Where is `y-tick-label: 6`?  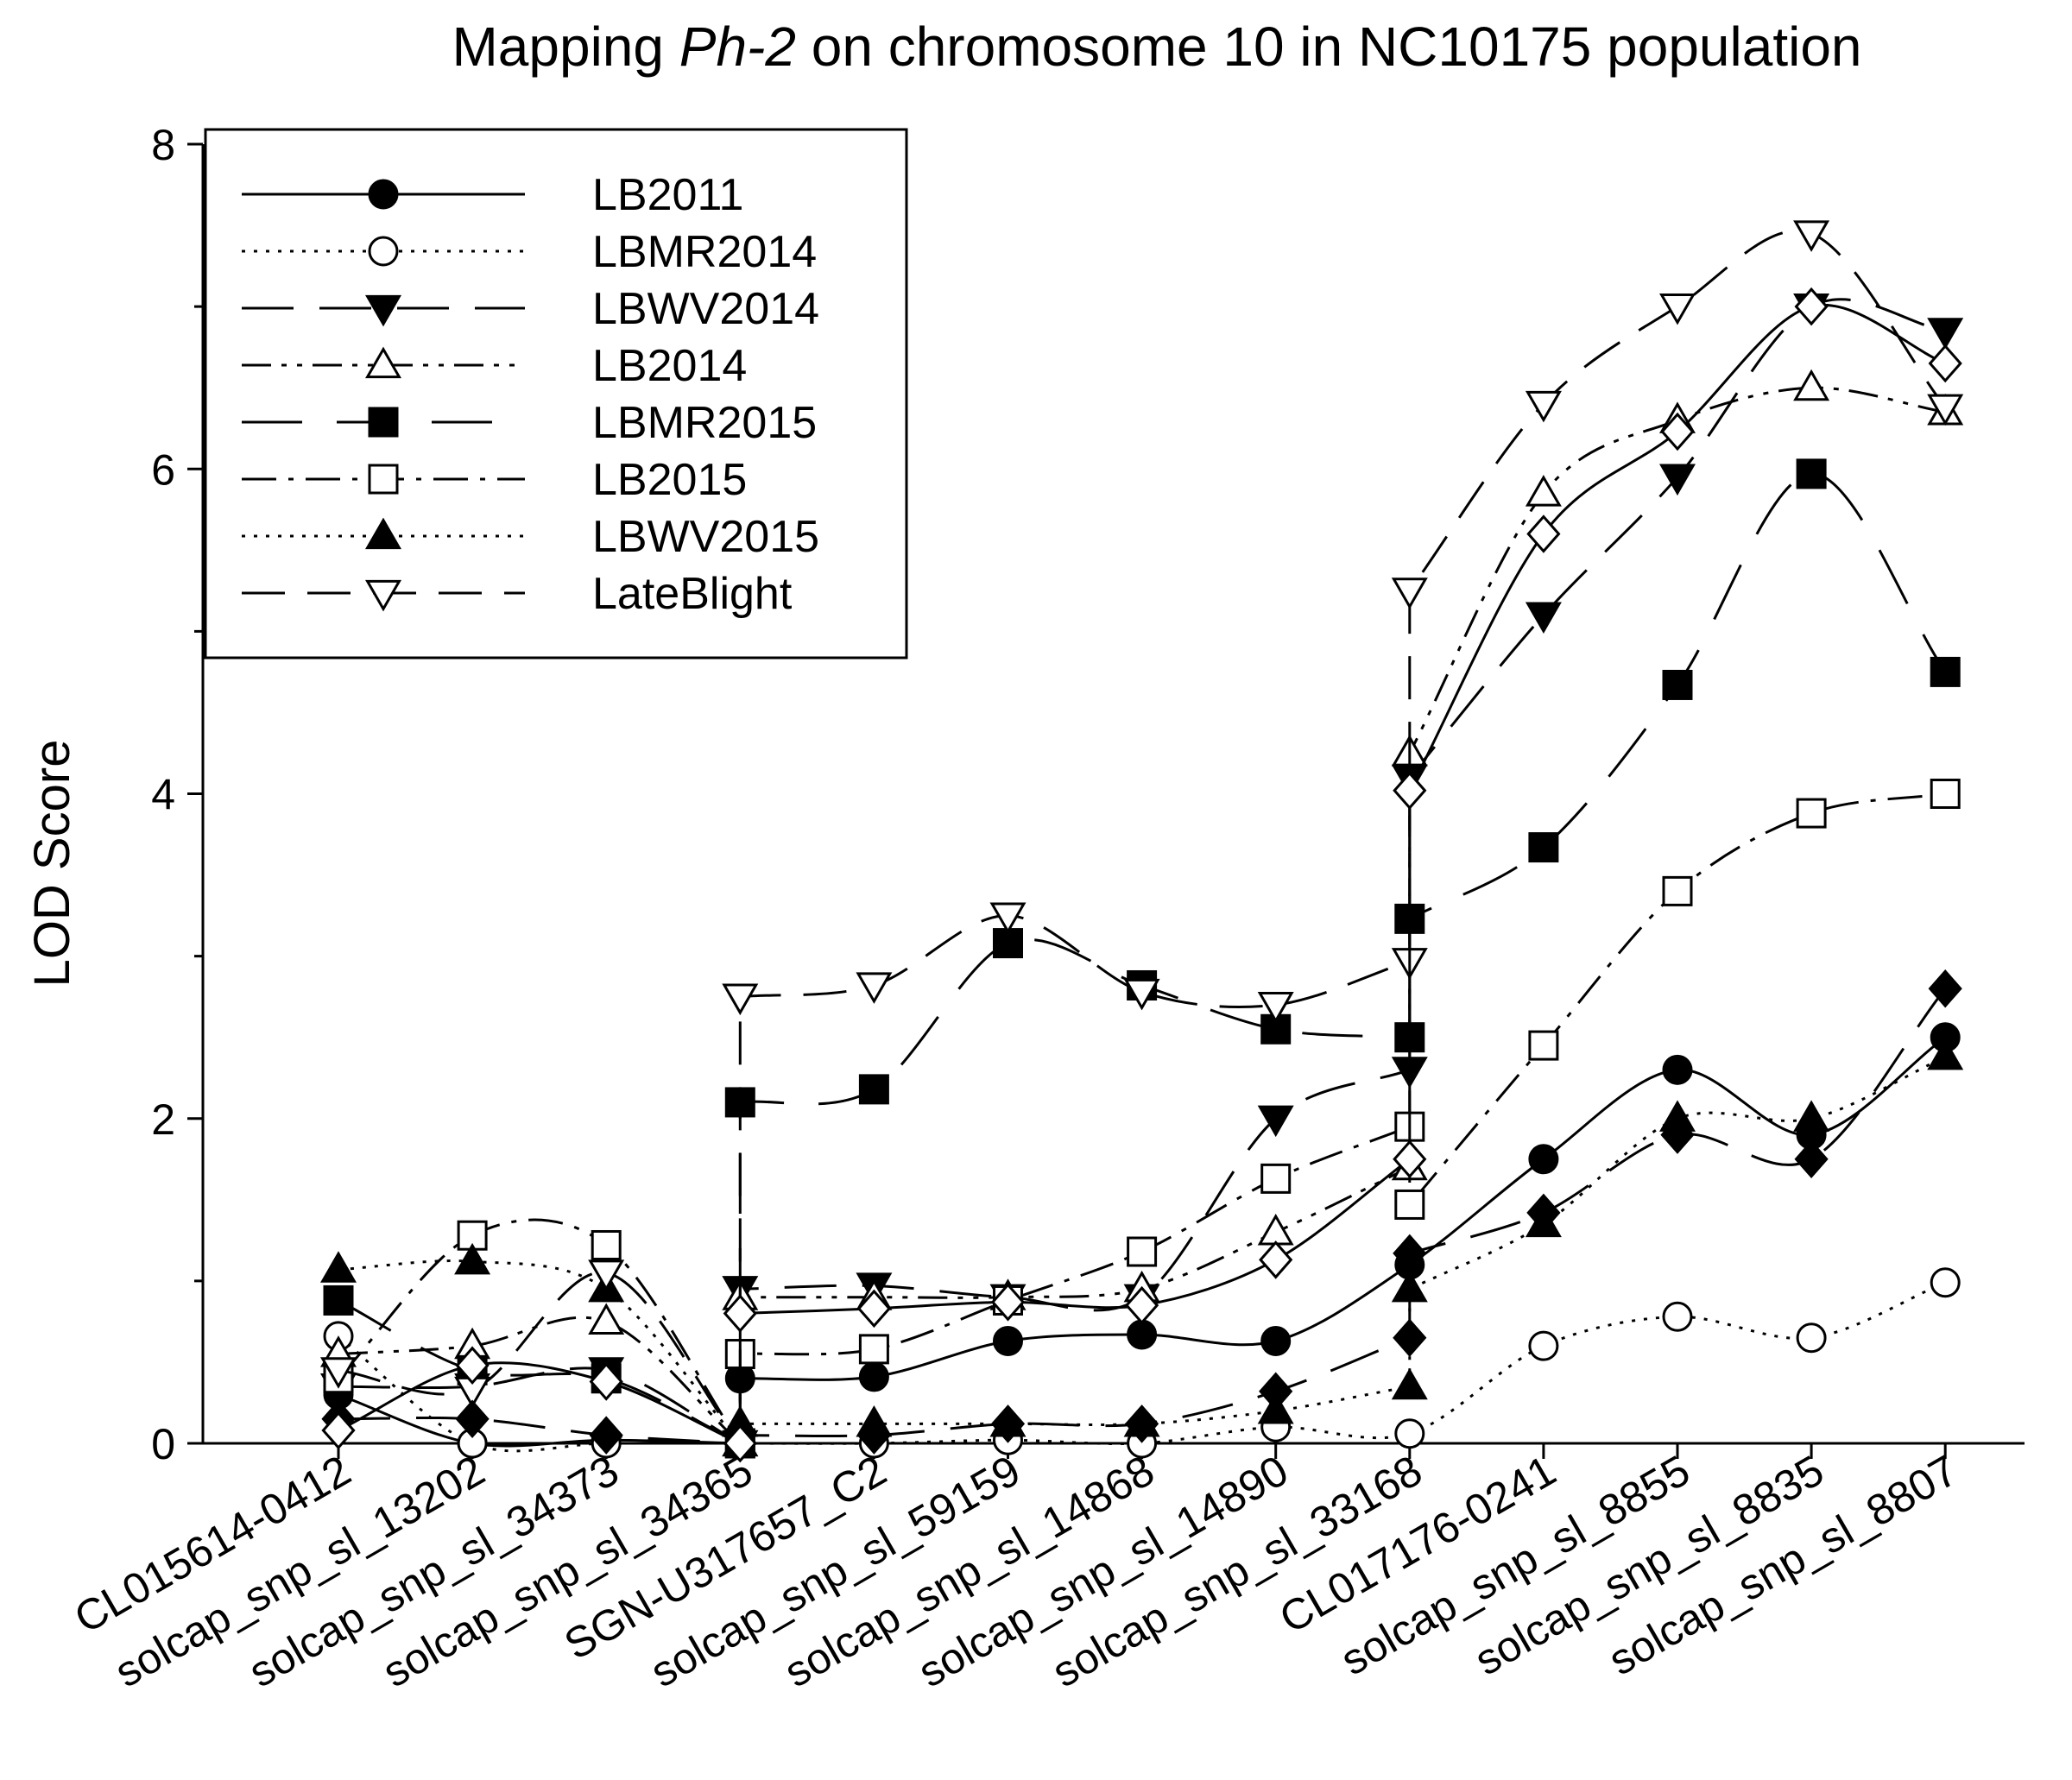 y-tick-label: 6 is located at coordinates (163, 469).